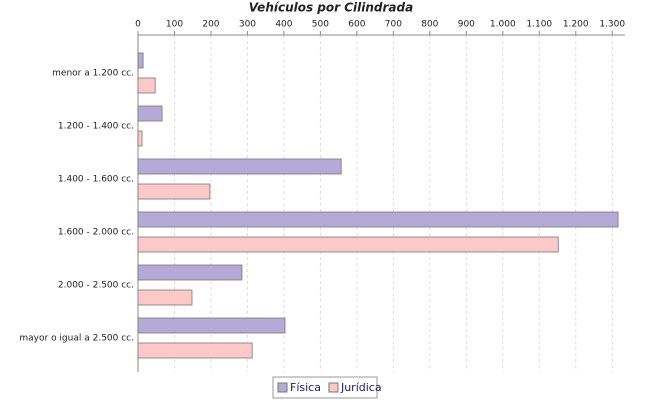  Describe the element at coordinates (283, 25) in the screenshot. I see `x-tick-label: 400` at that location.